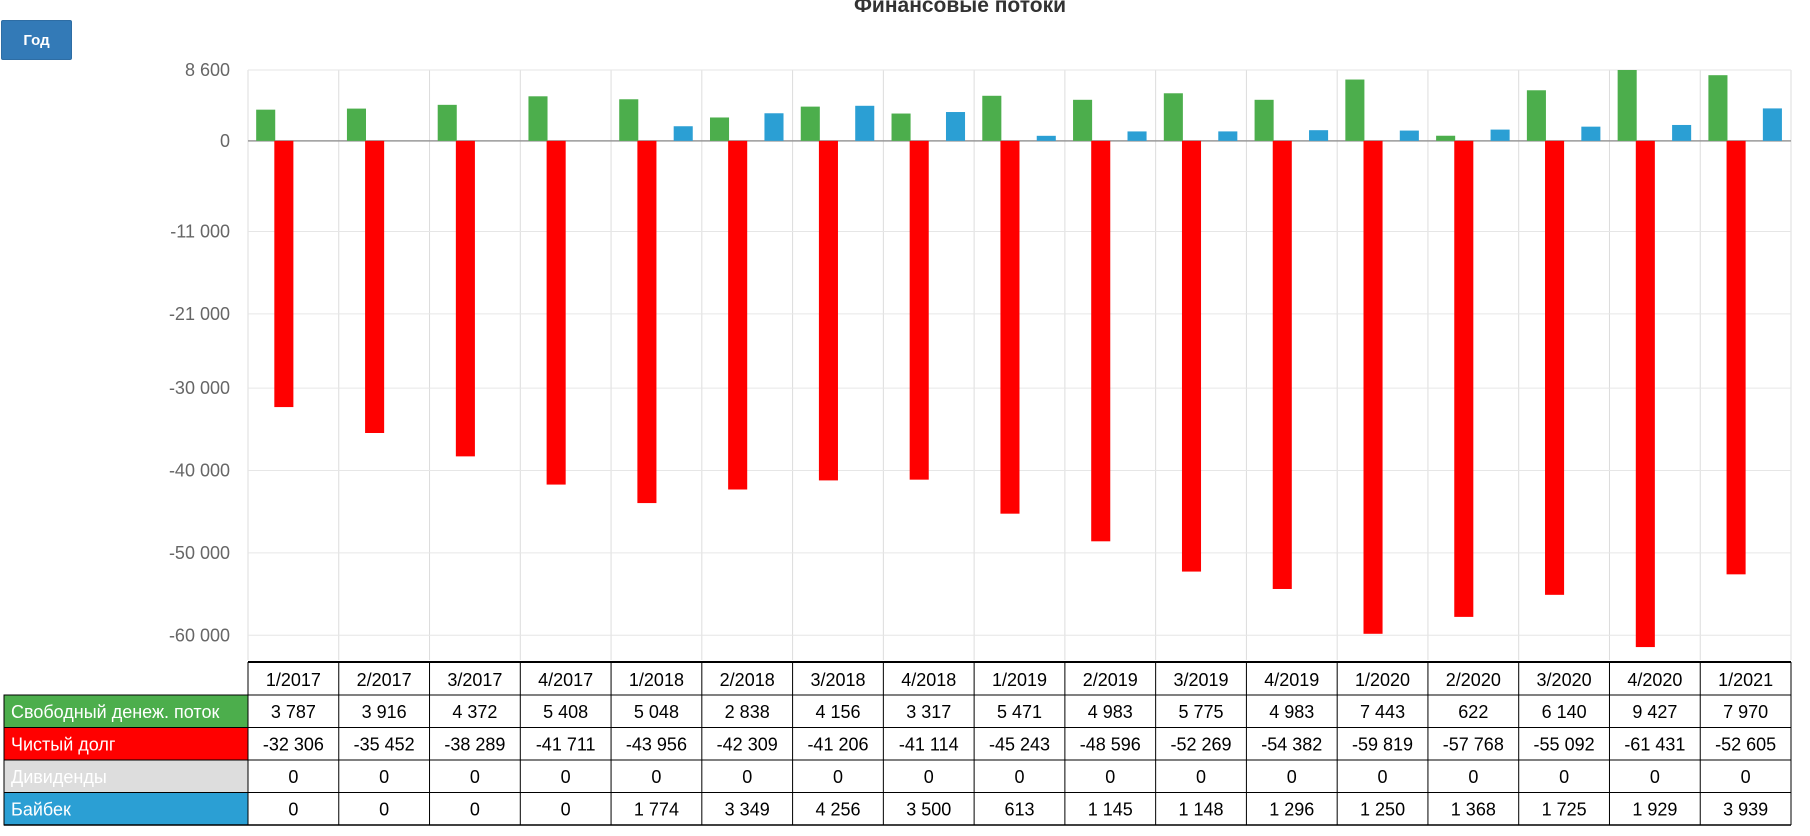 The height and width of the screenshot is (836, 1810). I want to click on data-label: -41 114, so click(929, 745).